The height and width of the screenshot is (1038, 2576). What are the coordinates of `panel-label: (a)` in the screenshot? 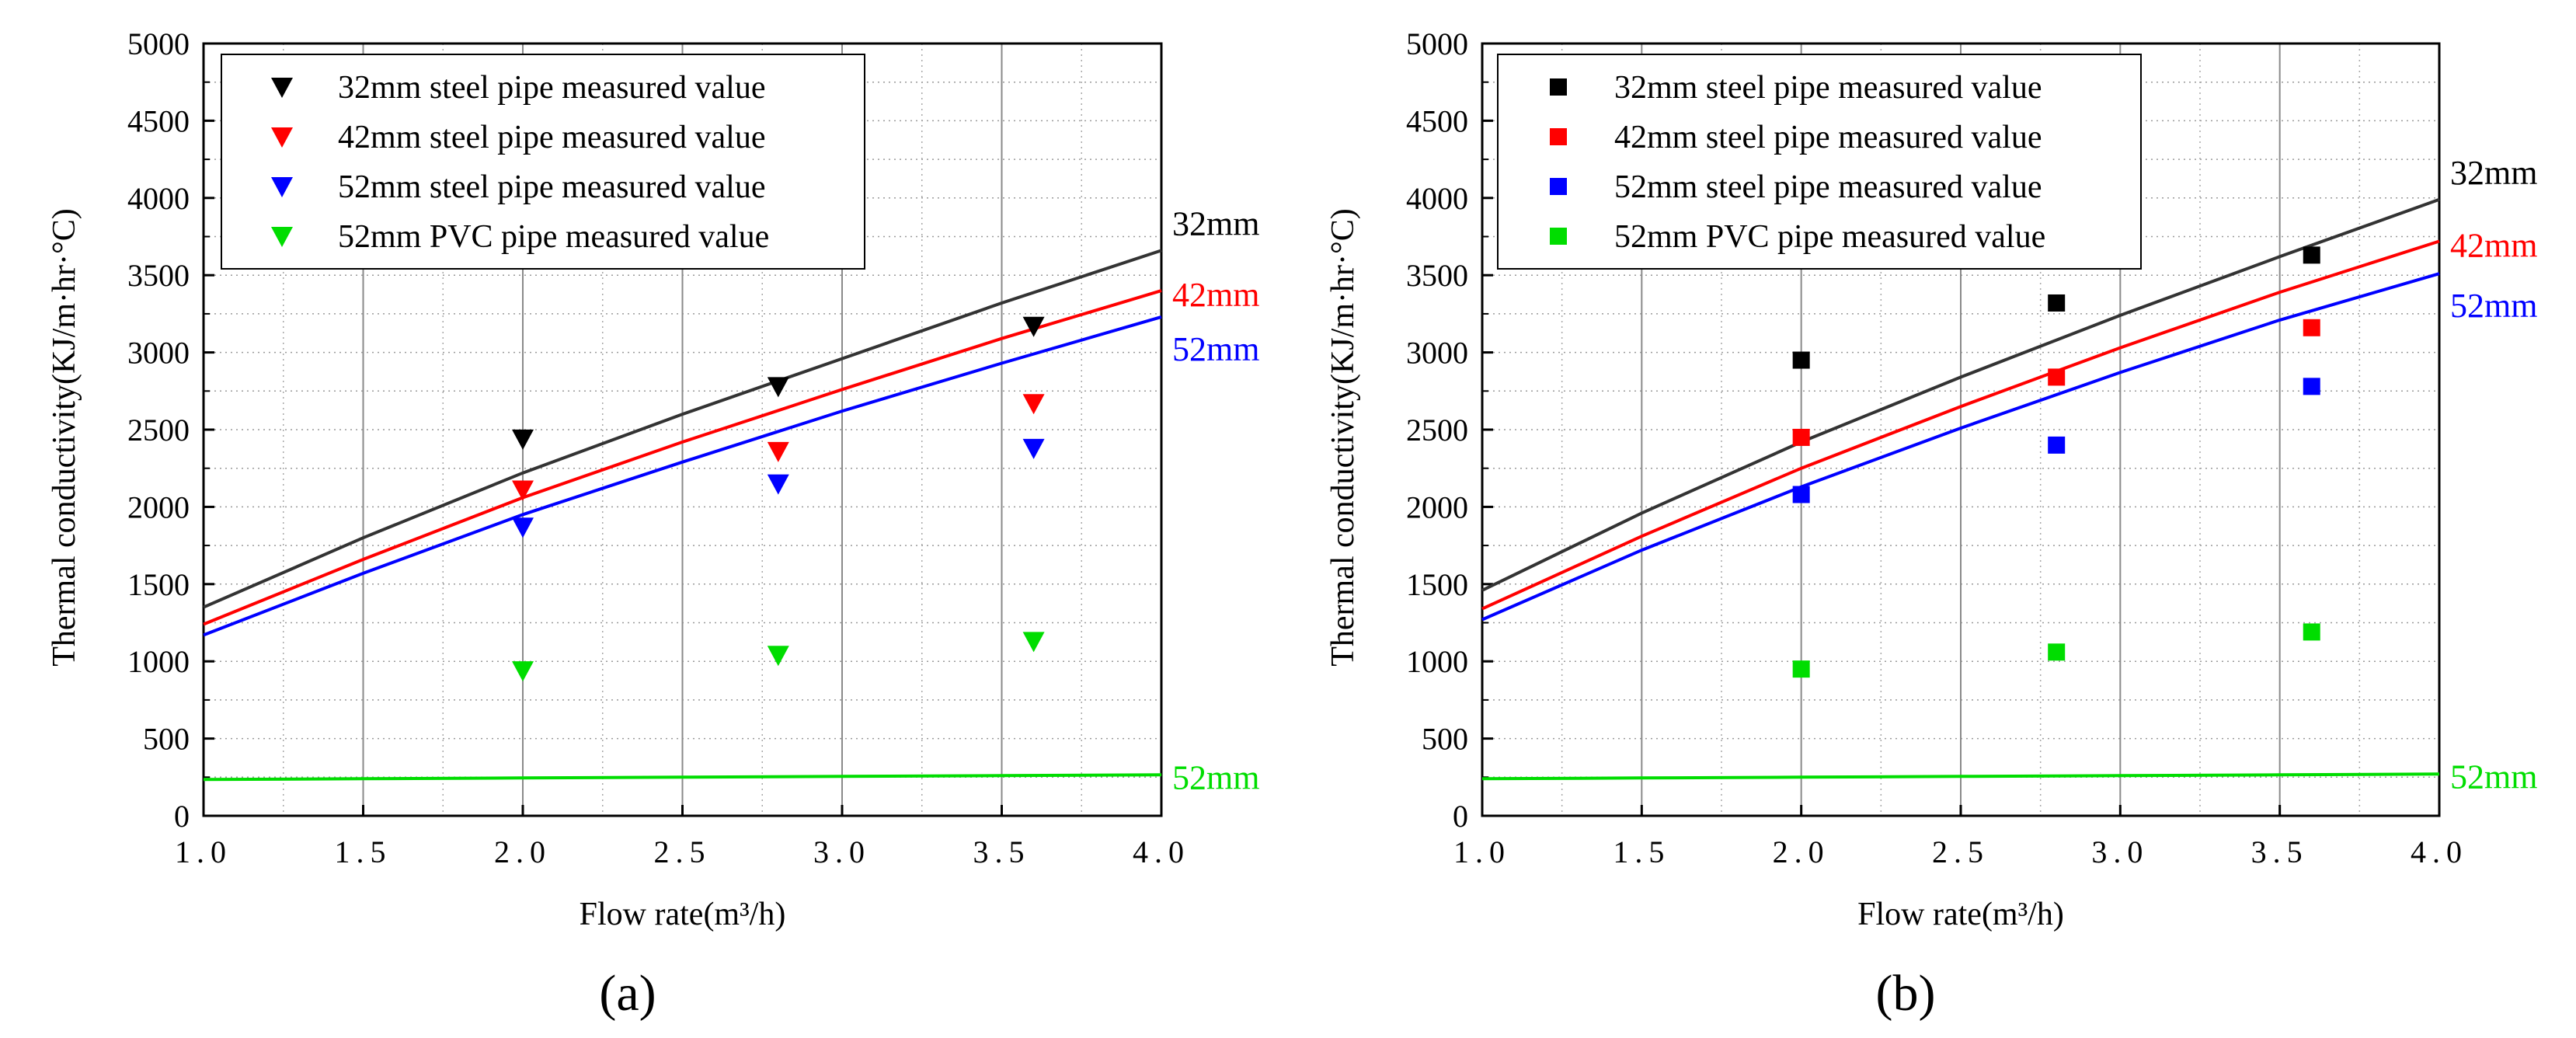 It's located at (627, 994).